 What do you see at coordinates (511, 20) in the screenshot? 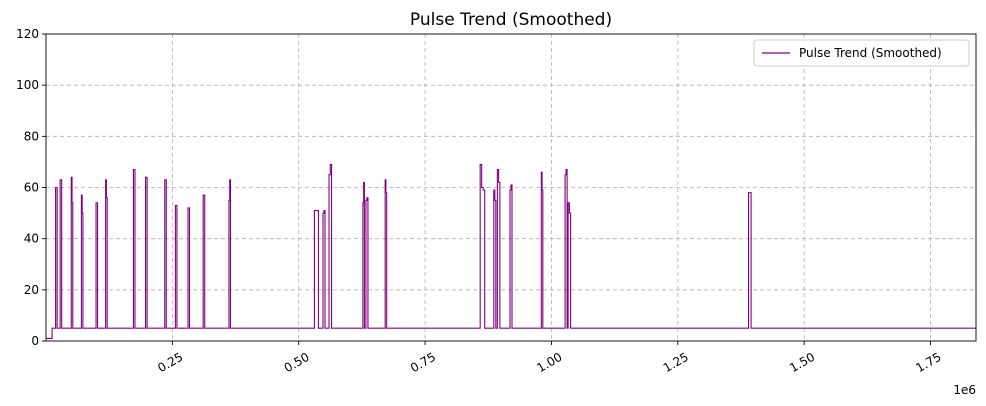
I see `chart-title: Pulse Trend (Smoothed)` at bounding box center [511, 20].